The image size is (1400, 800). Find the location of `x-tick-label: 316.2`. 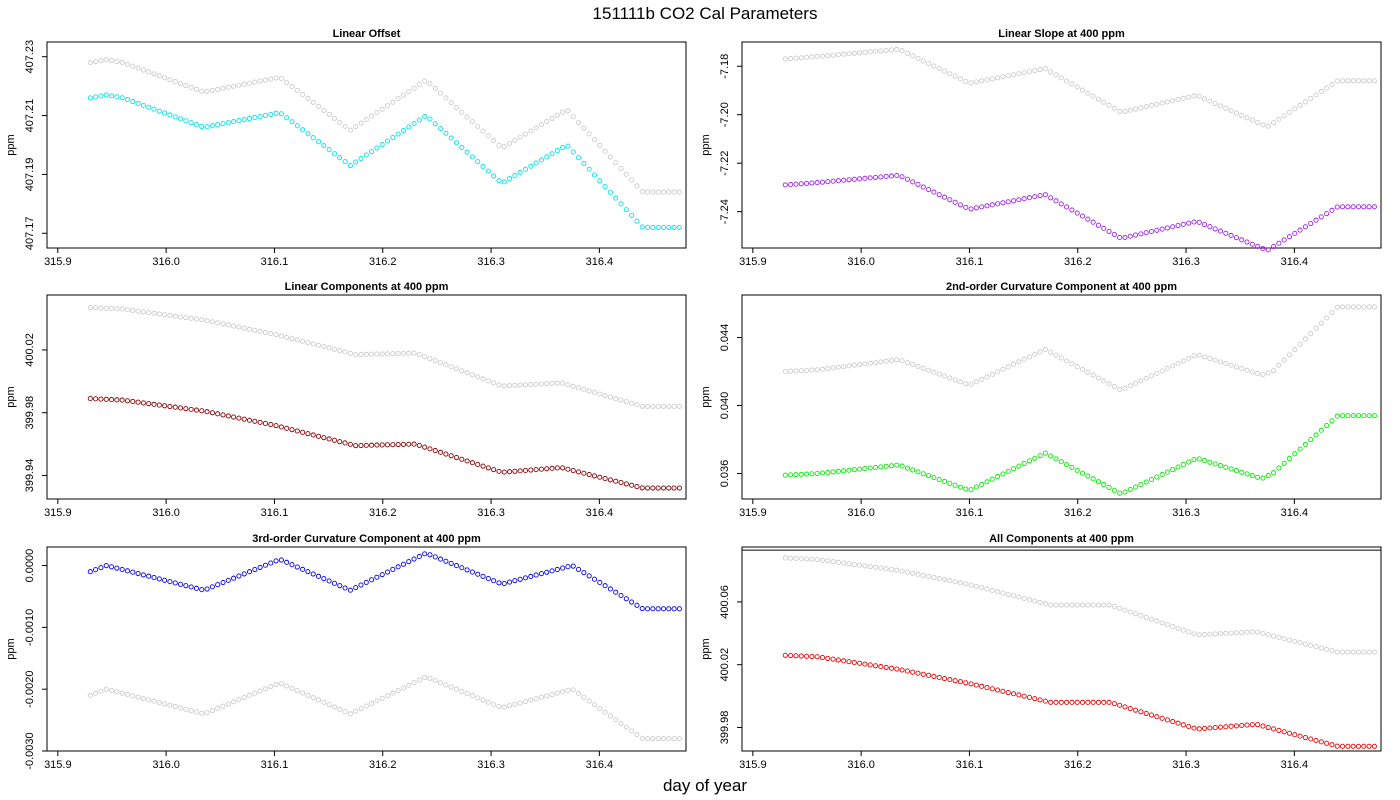

x-tick-label: 316.2 is located at coordinates (383, 513).